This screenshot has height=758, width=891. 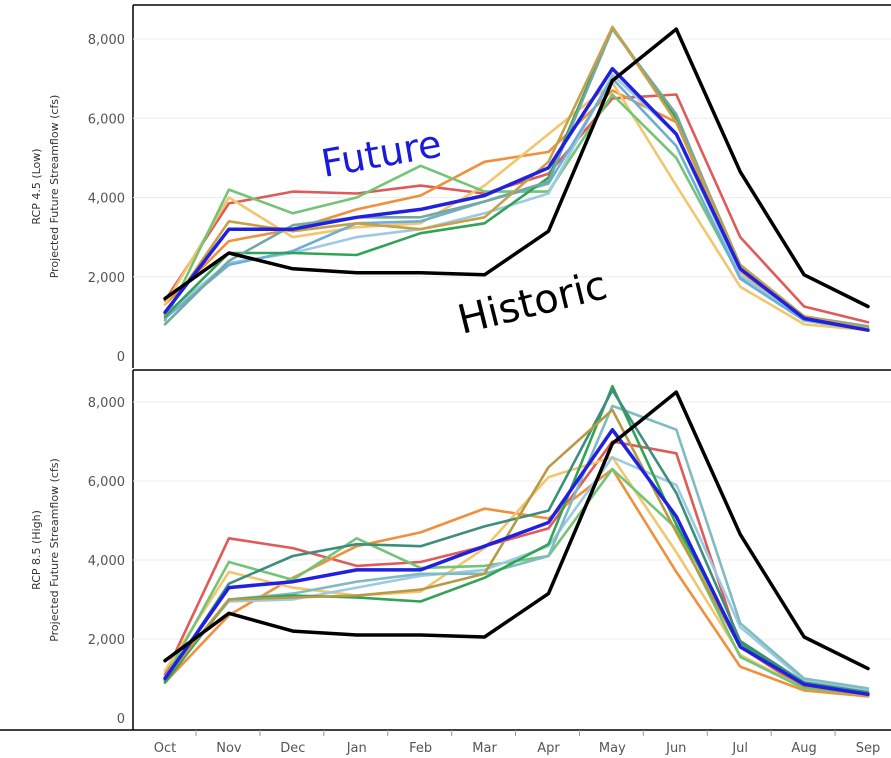 What do you see at coordinates (675, 748) in the screenshot?
I see `x-tick-label: Jun` at bounding box center [675, 748].